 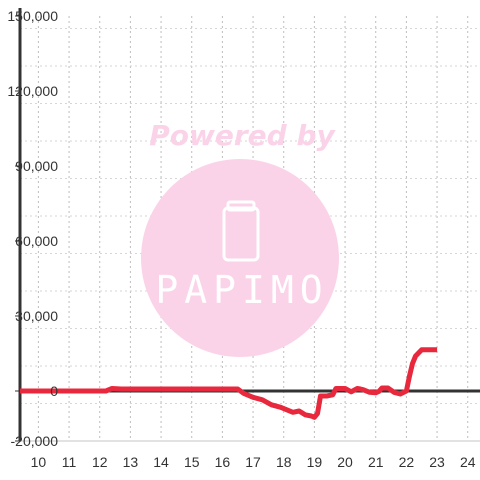 I want to click on x-tick-label: 16, so click(x=223, y=462).